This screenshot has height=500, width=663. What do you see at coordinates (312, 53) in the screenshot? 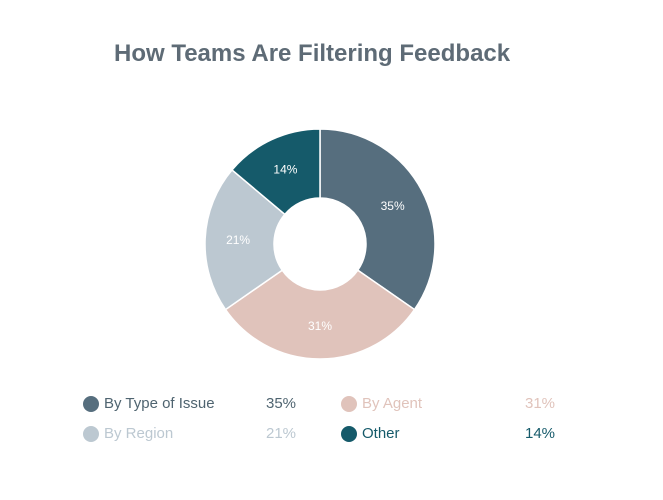
I see `chart-title: How Teams Are Filtering Feedback` at bounding box center [312, 53].